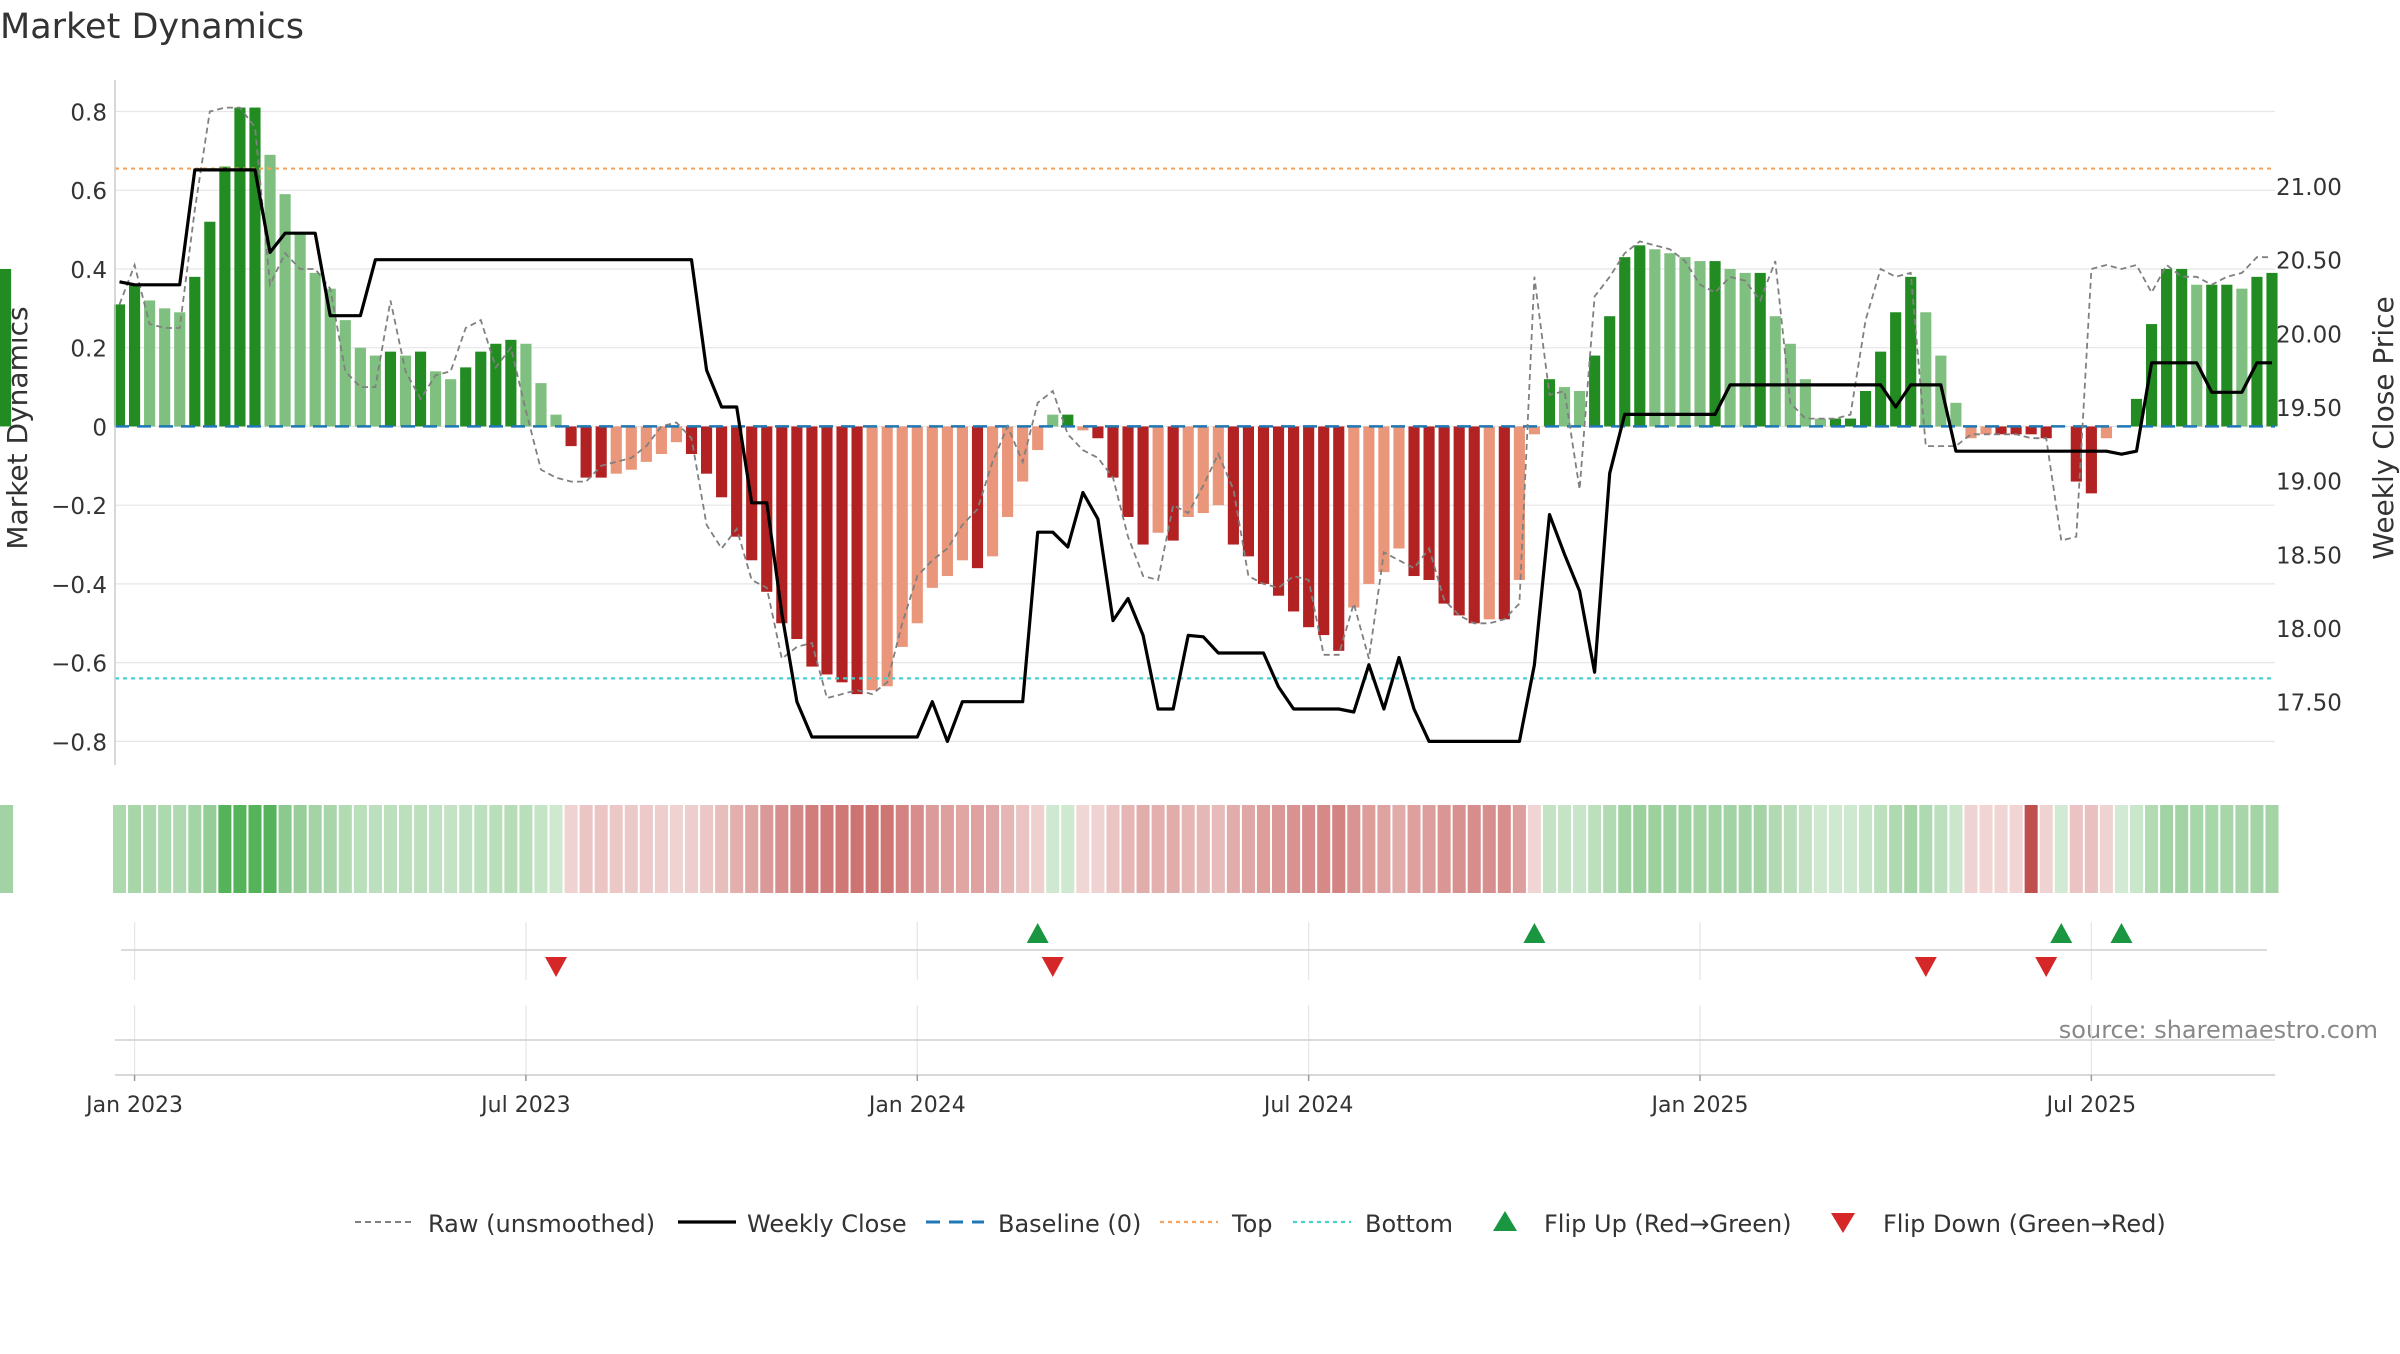 The width and height of the screenshot is (2400, 1354). What do you see at coordinates (88, 271) in the screenshot?
I see `left-tick-label: 0.4` at bounding box center [88, 271].